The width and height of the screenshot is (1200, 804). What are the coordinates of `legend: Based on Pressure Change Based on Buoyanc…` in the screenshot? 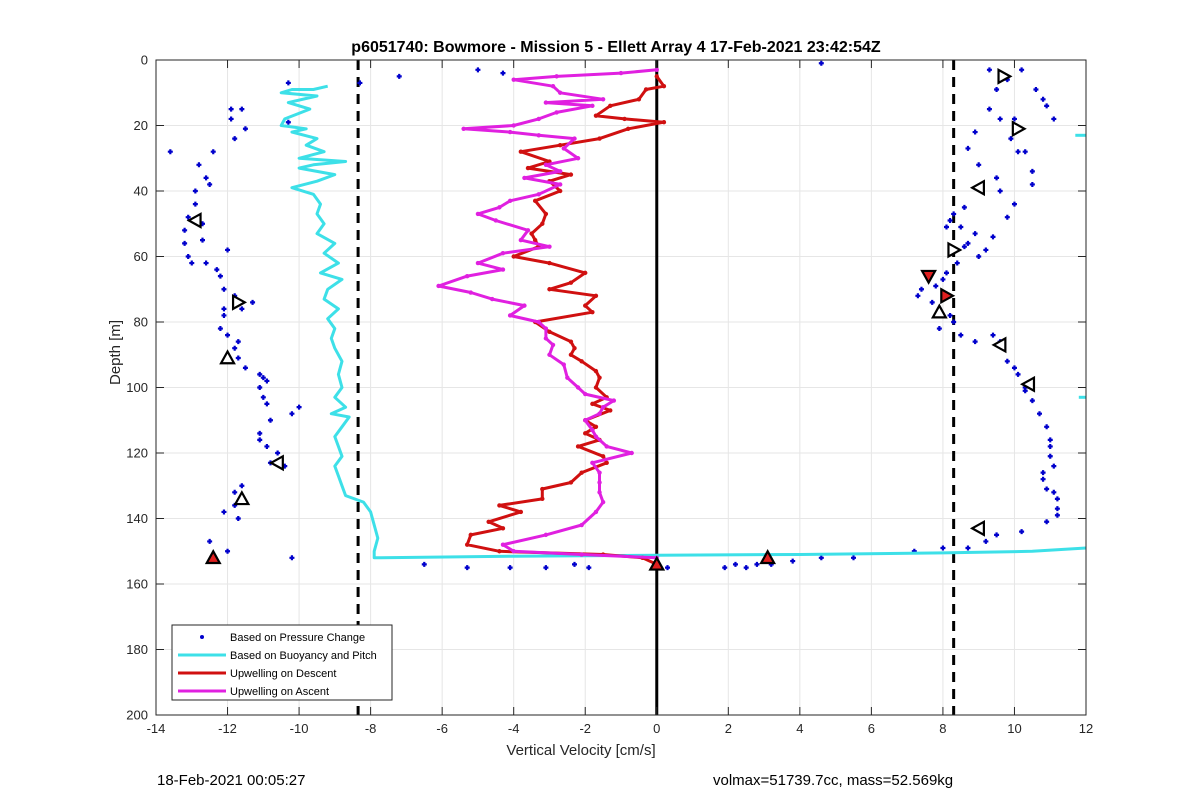 It's located at (282, 662).